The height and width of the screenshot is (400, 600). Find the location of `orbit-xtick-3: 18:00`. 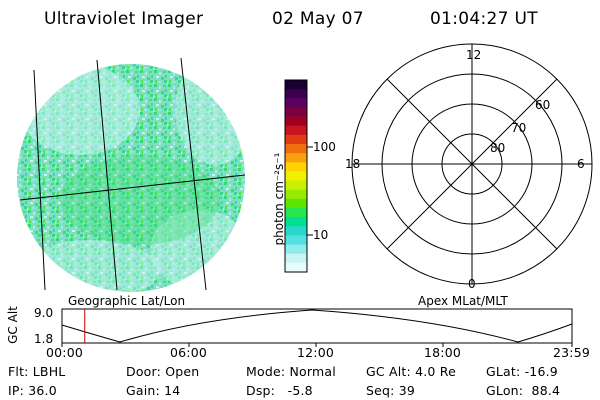

orbit-xtick-3: 18:00 is located at coordinates (443, 352).